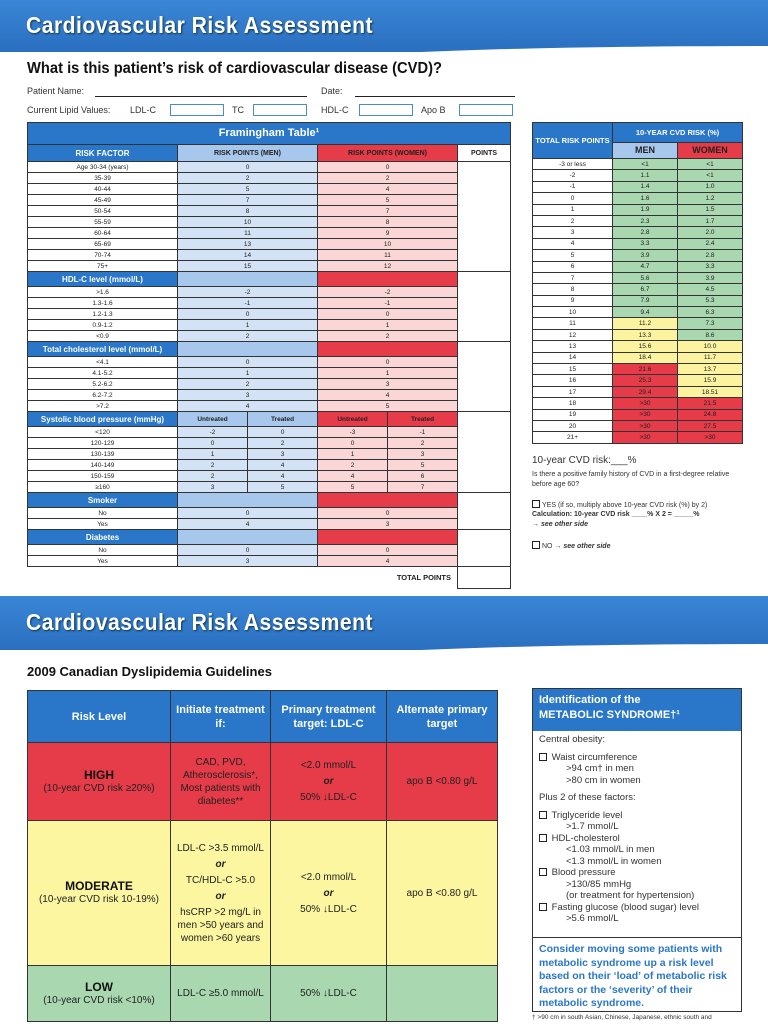  I want to click on risk-points-cell: 10, so click(572, 312).